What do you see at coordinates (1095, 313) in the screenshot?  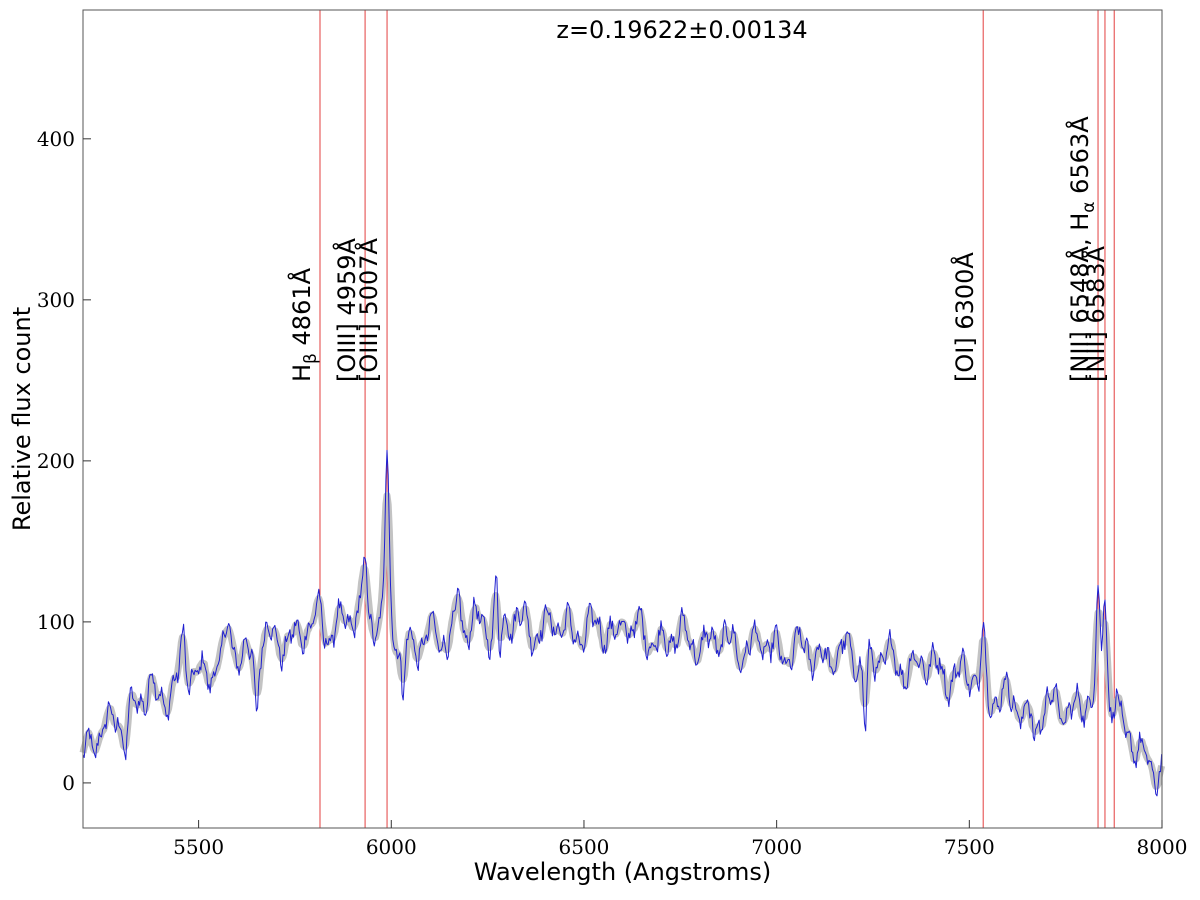 I see `emission-line-label: [NII] 6583Å` at bounding box center [1095, 313].